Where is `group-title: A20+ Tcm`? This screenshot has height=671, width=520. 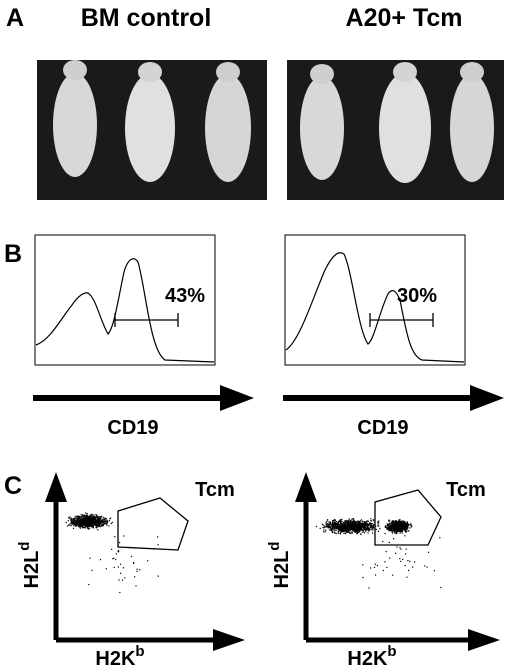
group-title: A20+ Tcm is located at coordinates (404, 18).